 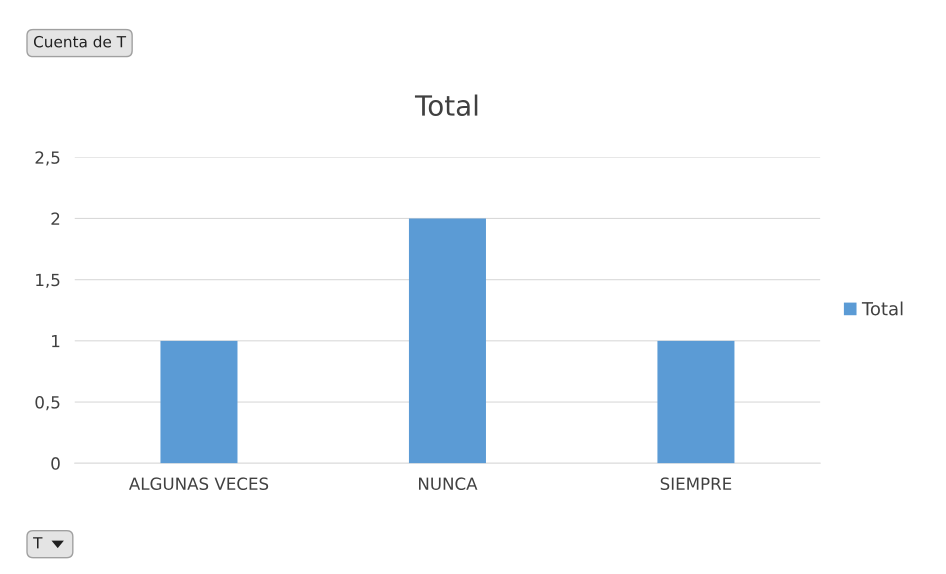 What do you see at coordinates (47, 403) in the screenshot?
I see `y-tick-label: 0,5` at bounding box center [47, 403].